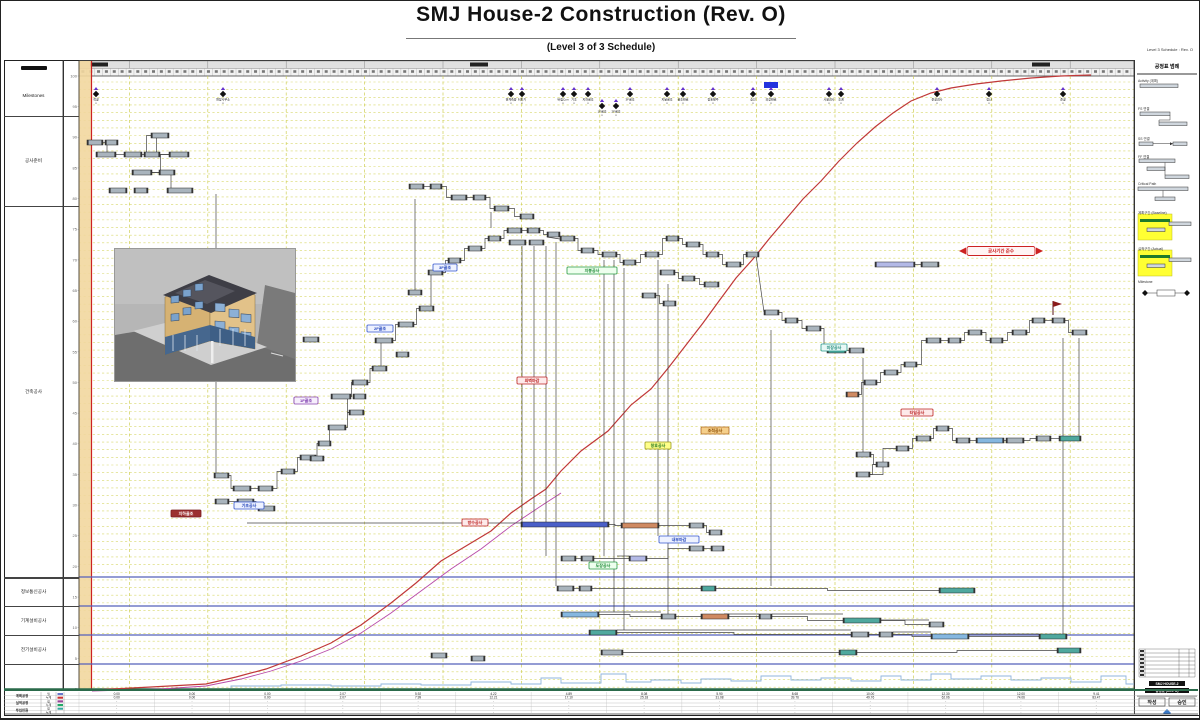 This screenshot has width=1200, height=720. I want to click on page-title: SMJ House-2 Construction (Rev. O), so click(600, 15).